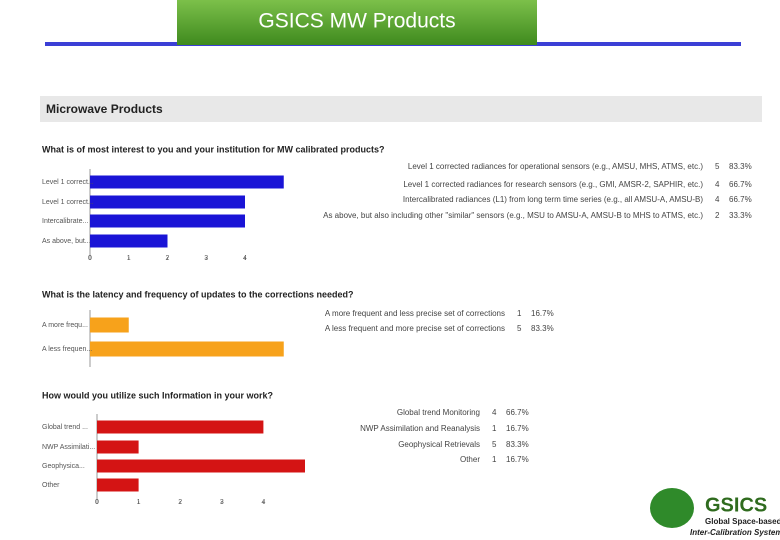 Image resolution: width=780 pixels, height=540 pixels. What do you see at coordinates (740, 215) in the screenshot?
I see `percent-label: 33.3%` at bounding box center [740, 215].